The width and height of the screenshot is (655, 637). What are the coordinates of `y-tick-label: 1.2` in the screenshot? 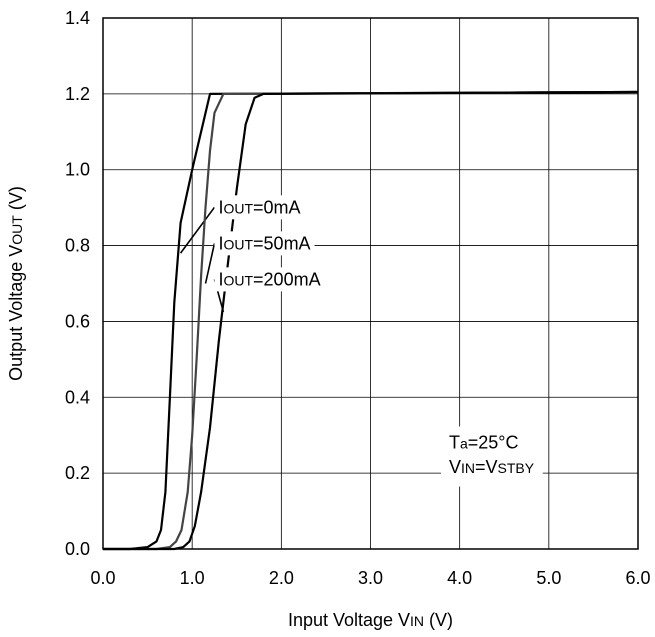 It's located at (77, 94).